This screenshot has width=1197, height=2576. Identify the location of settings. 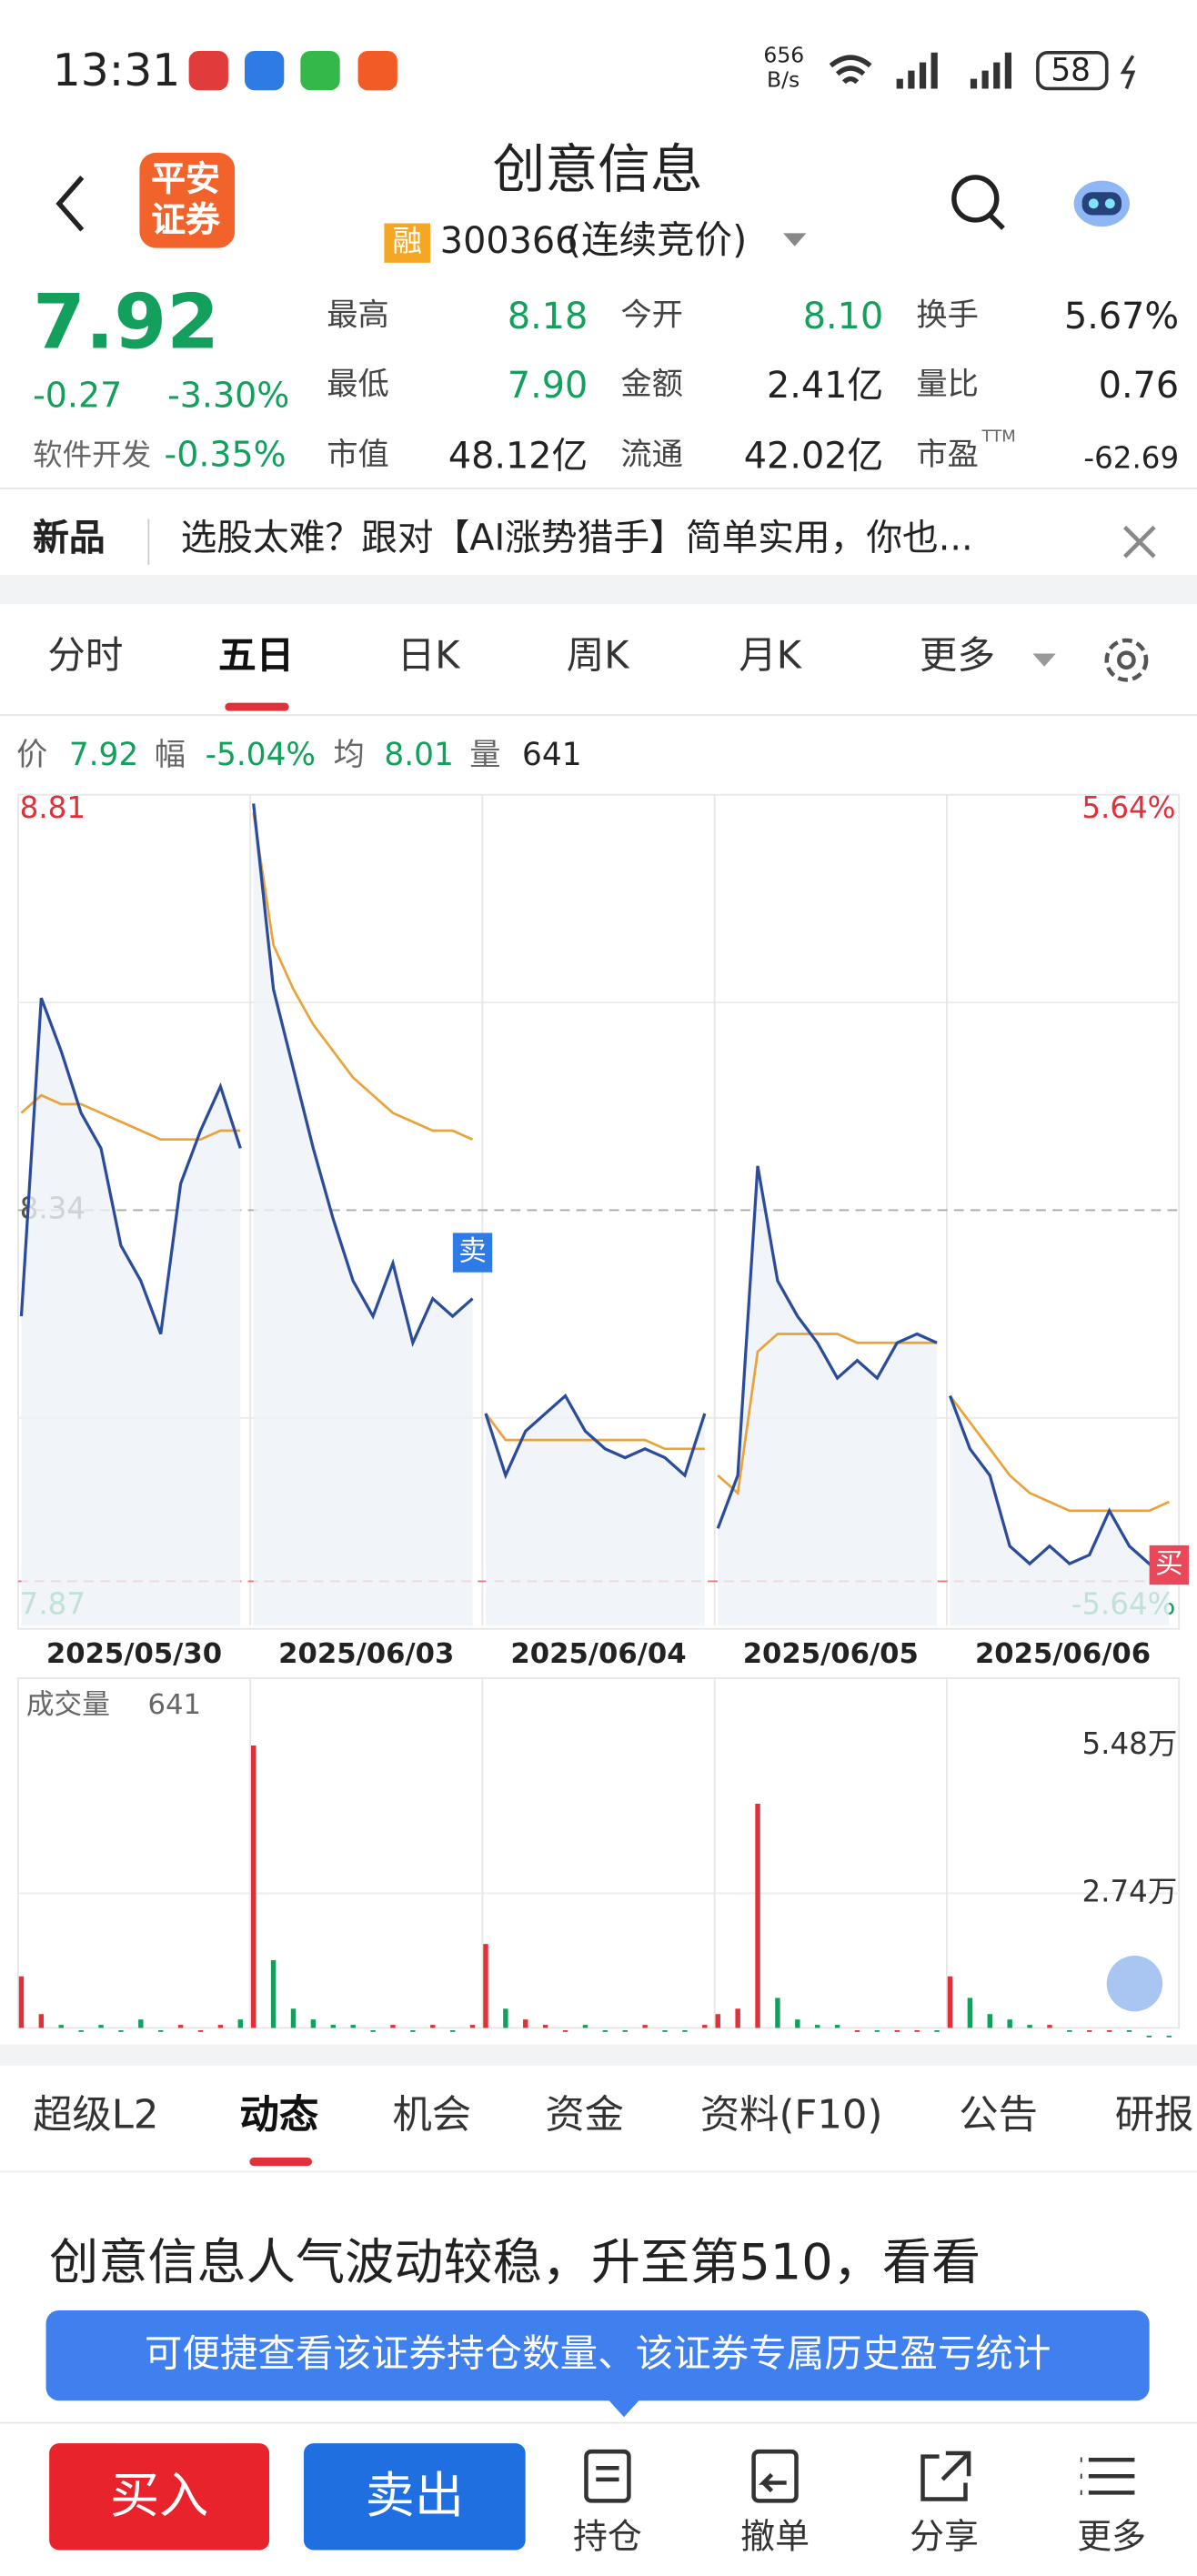
(1126, 660).